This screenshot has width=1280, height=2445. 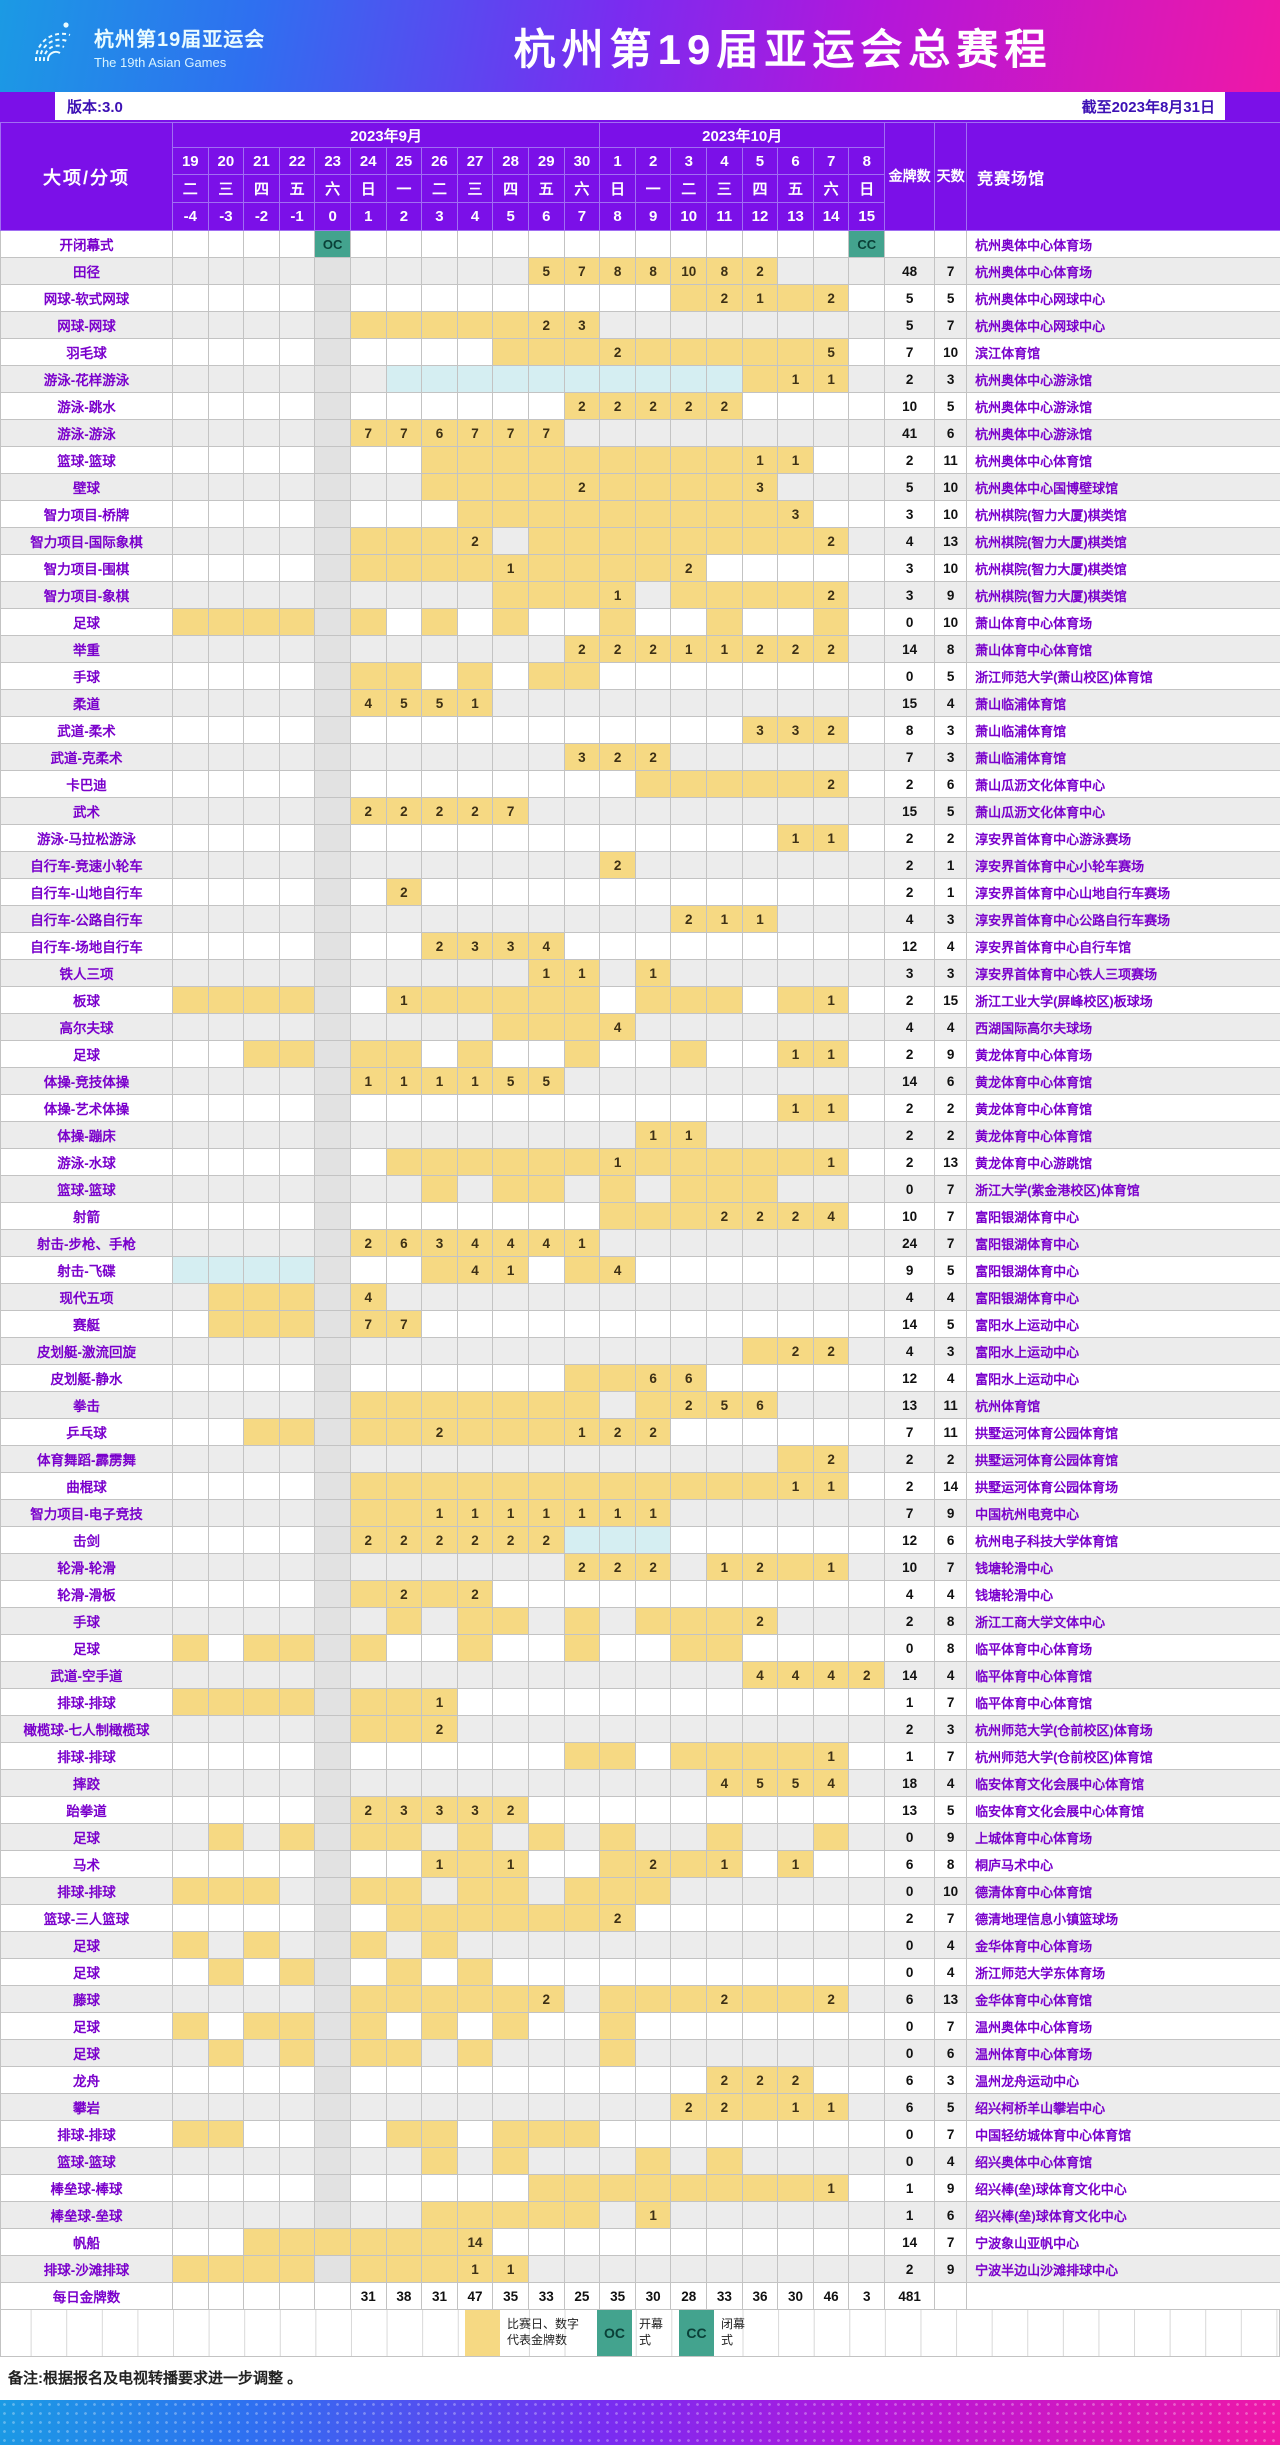 I want to click on venue-name: 桐庐马术中心, so click(x=1123, y=1864).